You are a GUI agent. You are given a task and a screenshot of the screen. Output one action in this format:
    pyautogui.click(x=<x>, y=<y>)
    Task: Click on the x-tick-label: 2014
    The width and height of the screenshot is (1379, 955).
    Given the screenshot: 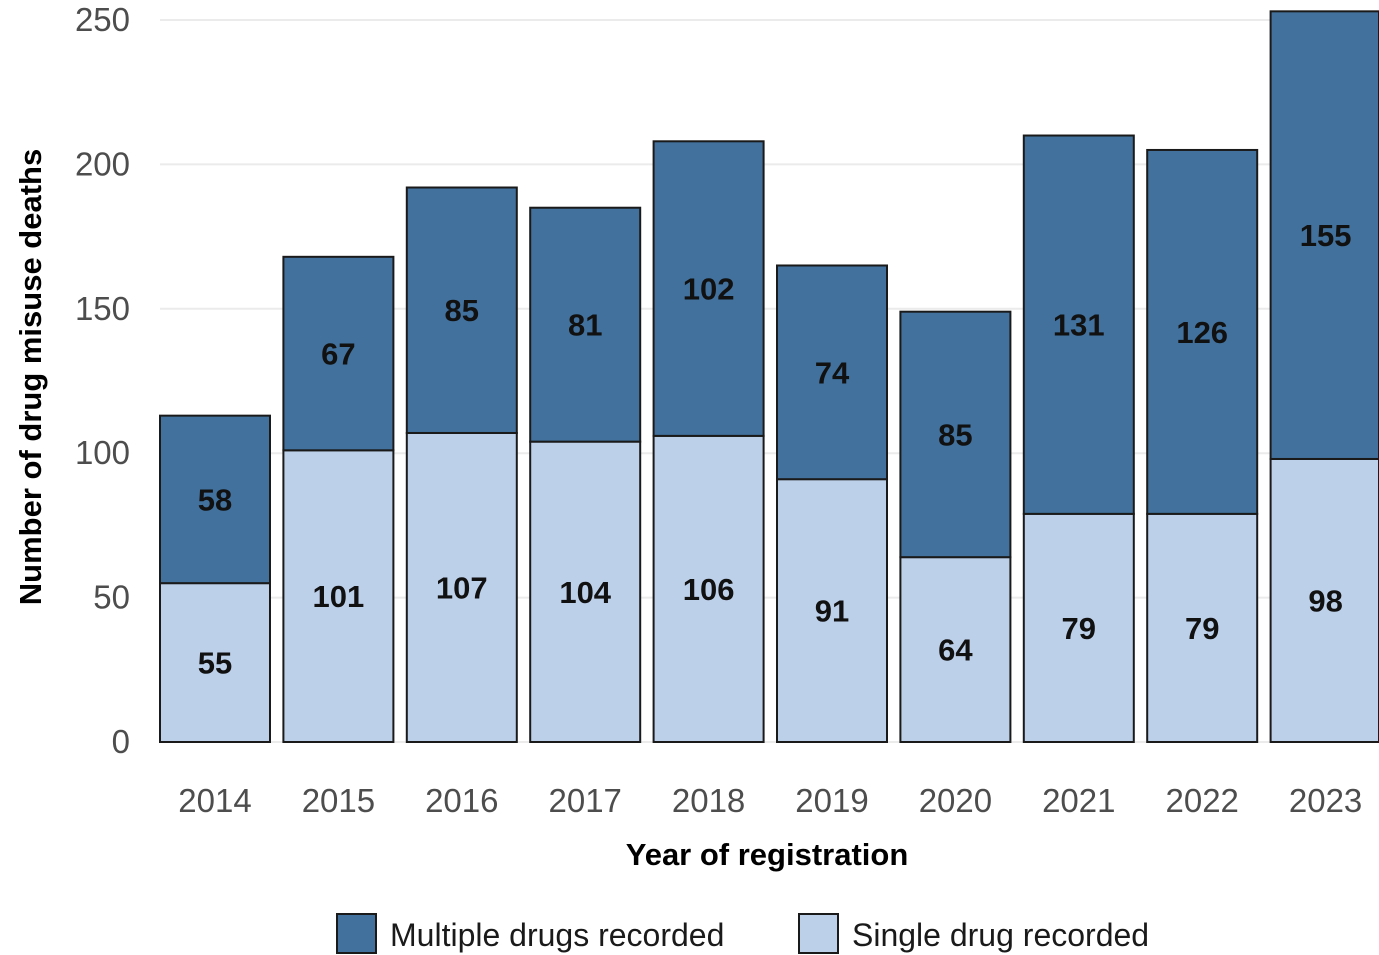 What is the action you would take?
    pyautogui.click(x=214, y=800)
    